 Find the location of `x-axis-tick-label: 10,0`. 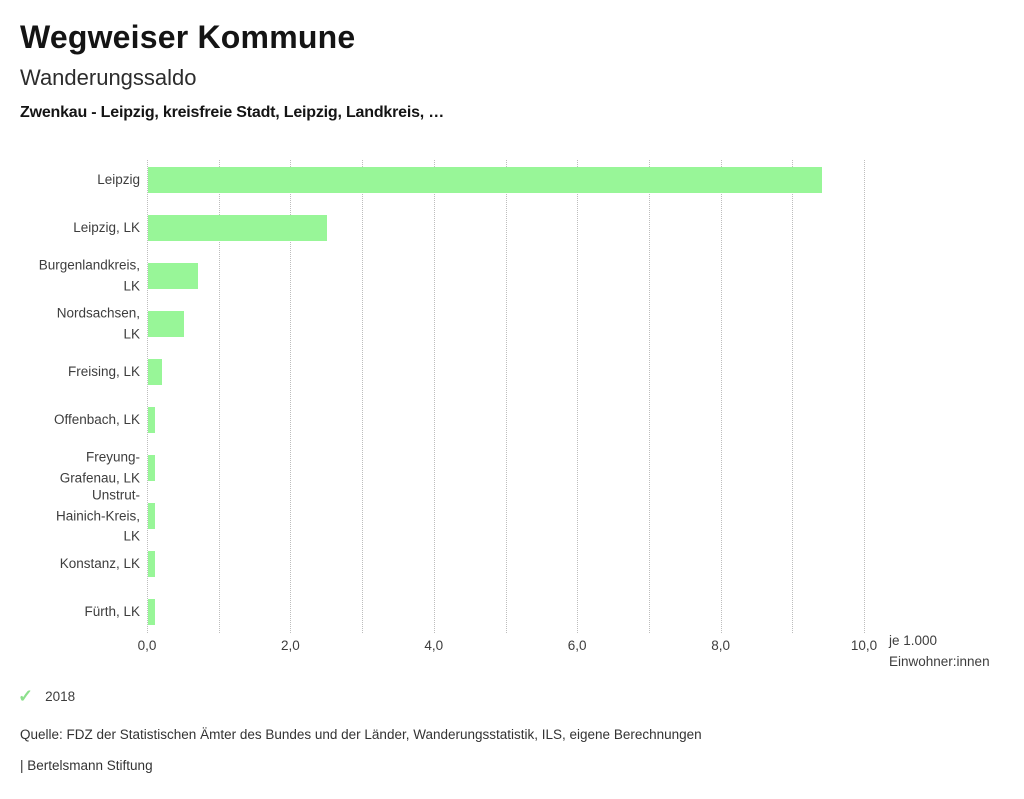

x-axis-tick-label: 10,0 is located at coordinates (864, 645).